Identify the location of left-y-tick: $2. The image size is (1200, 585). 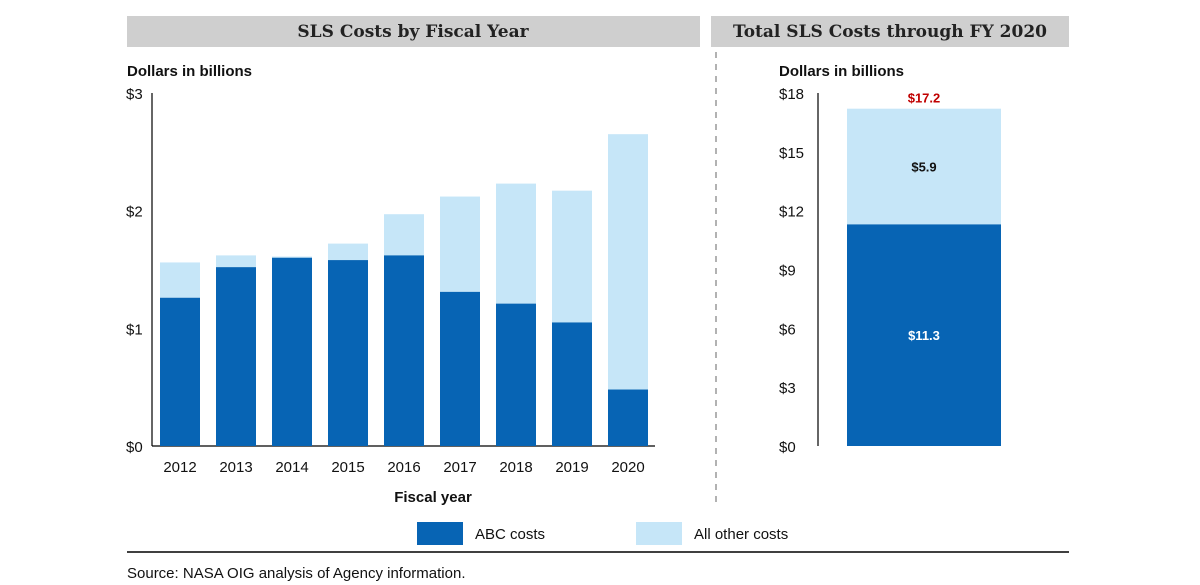
(134, 212).